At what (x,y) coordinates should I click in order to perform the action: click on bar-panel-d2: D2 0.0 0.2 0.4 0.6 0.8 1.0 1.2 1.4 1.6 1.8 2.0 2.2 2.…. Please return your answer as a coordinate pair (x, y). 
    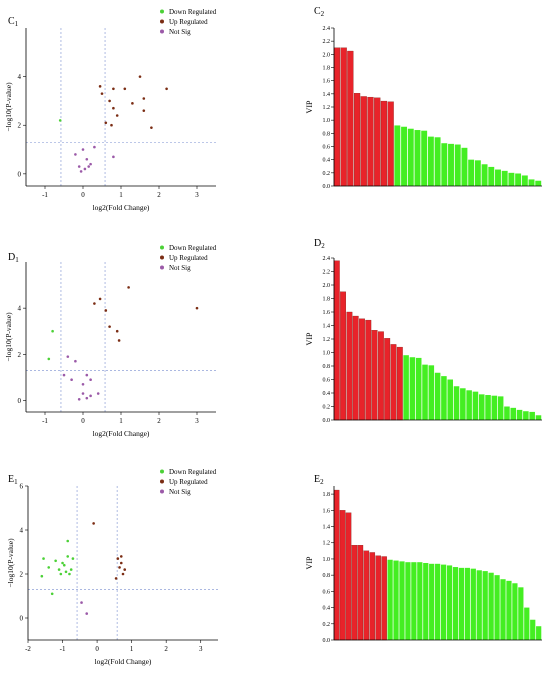
    Looking at the image, I should click on (423, 331).